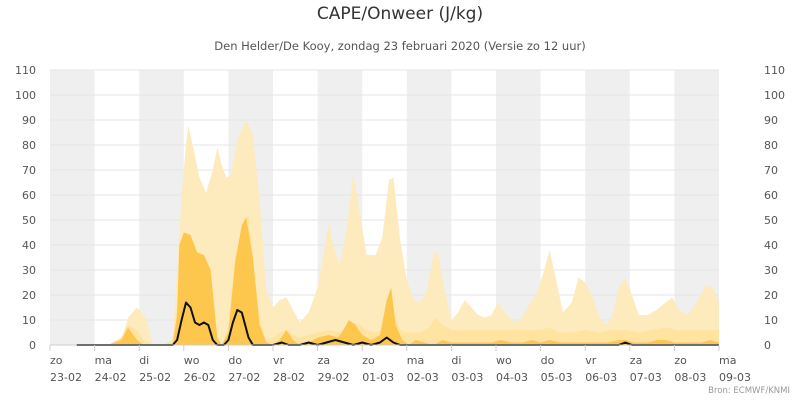  What do you see at coordinates (289, 377) in the screenshot?
I see `x-tick-label-date: 28-02` at bounding box center [289, 377].